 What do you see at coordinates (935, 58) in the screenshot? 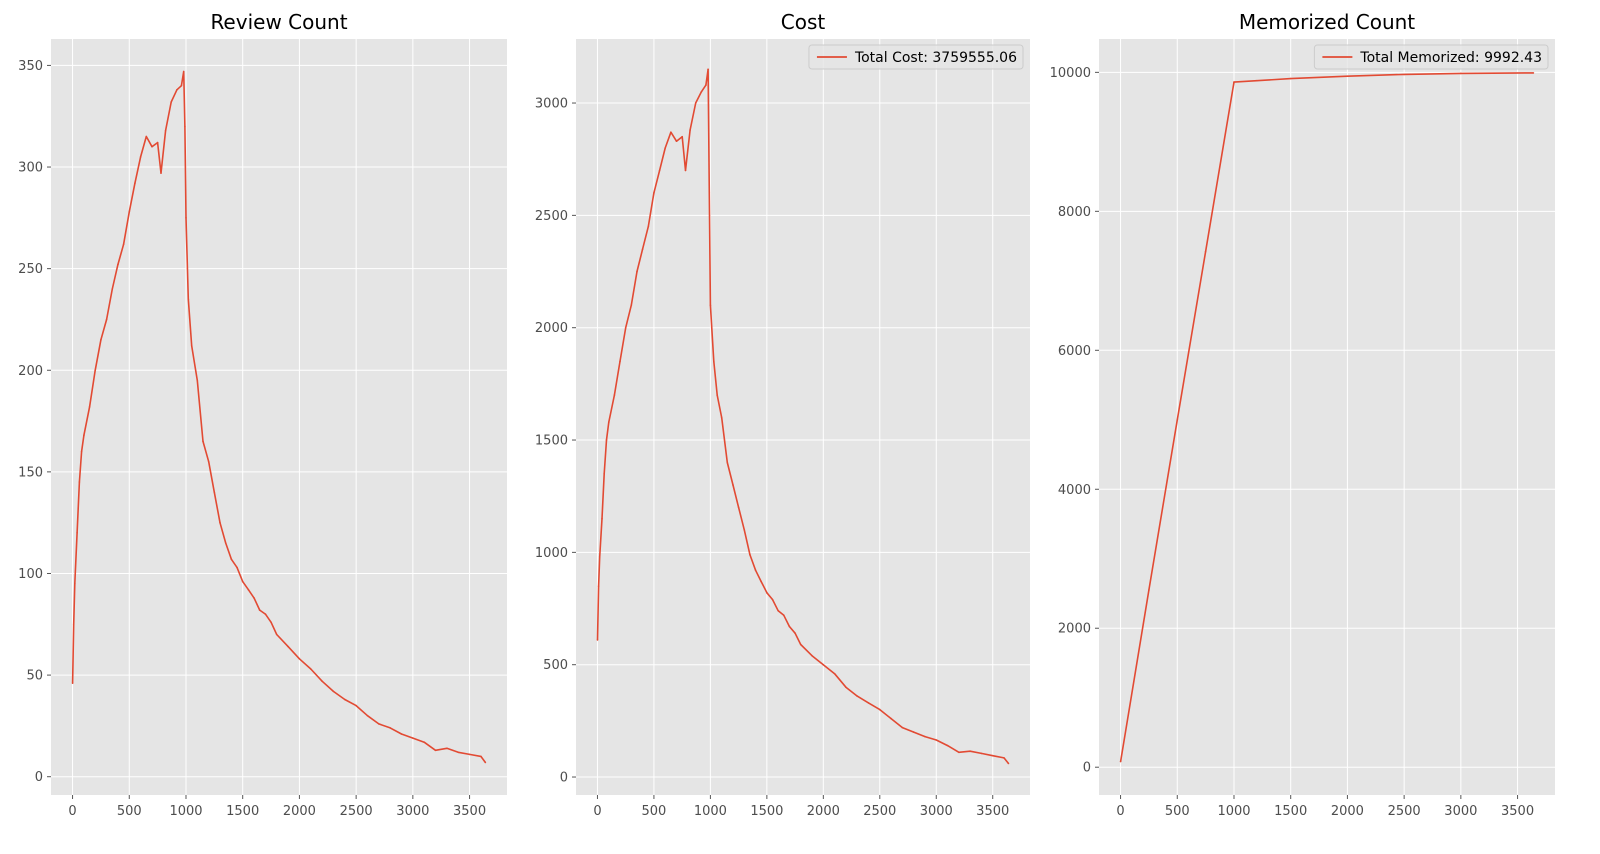
I see `legend-label: Total Cost: 3759555.06` at bounding box center [935, 58].